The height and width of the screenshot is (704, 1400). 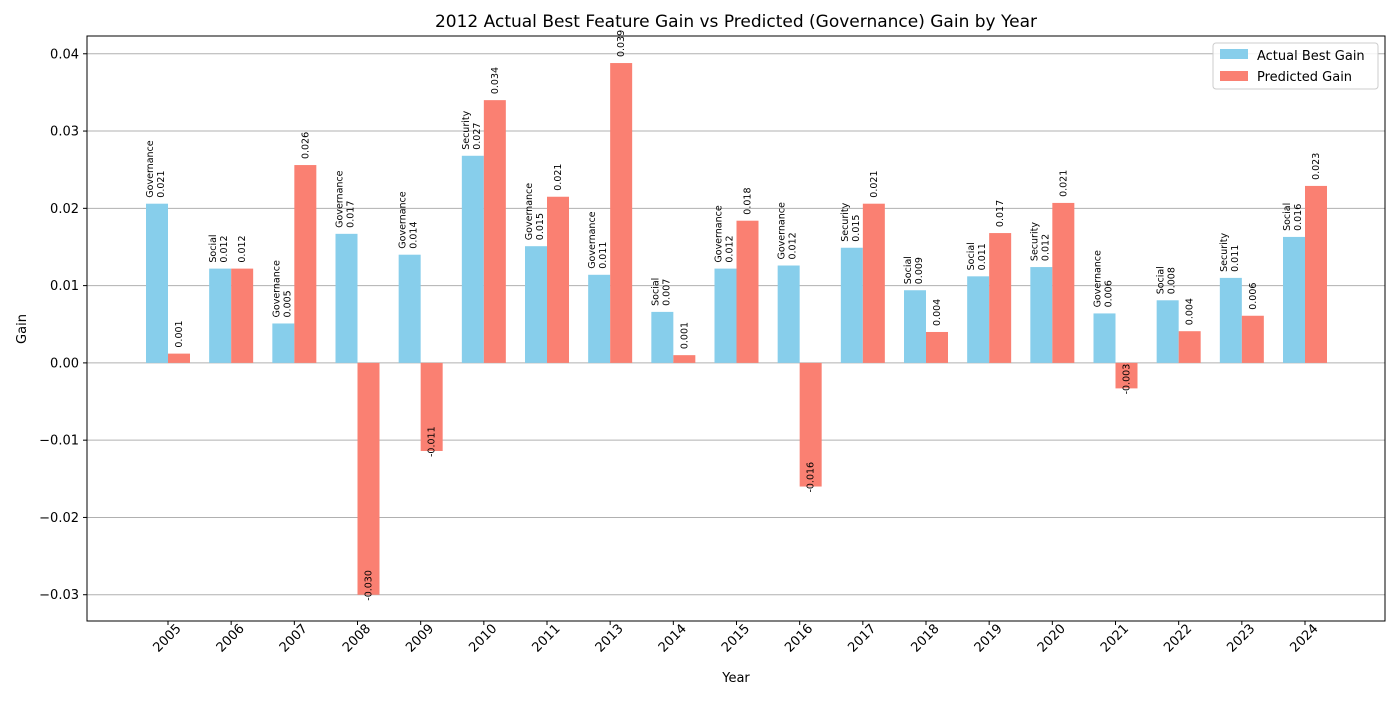 What do you see at coordinates (495, 80) in the screenshot?
I see `bar-predicted-label: 0.034` at bounding box center [495, 80].